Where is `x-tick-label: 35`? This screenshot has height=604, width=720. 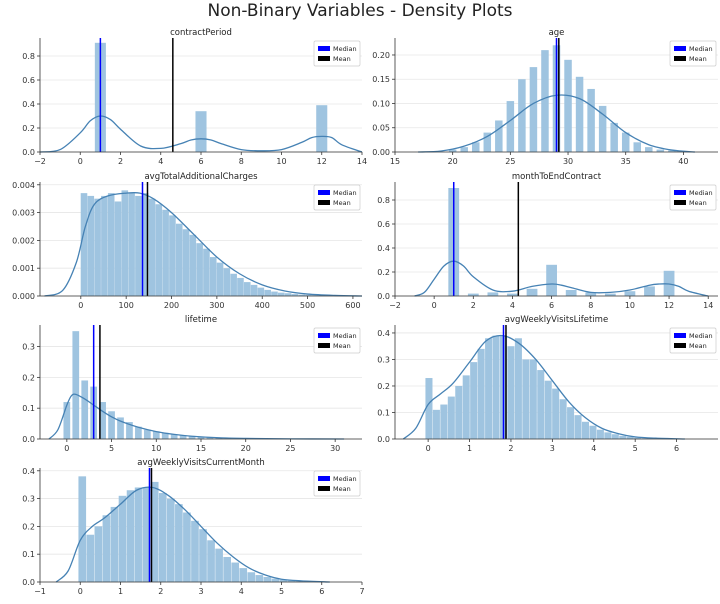
x-tick-label: 35 is located at coordinates (626, 161).